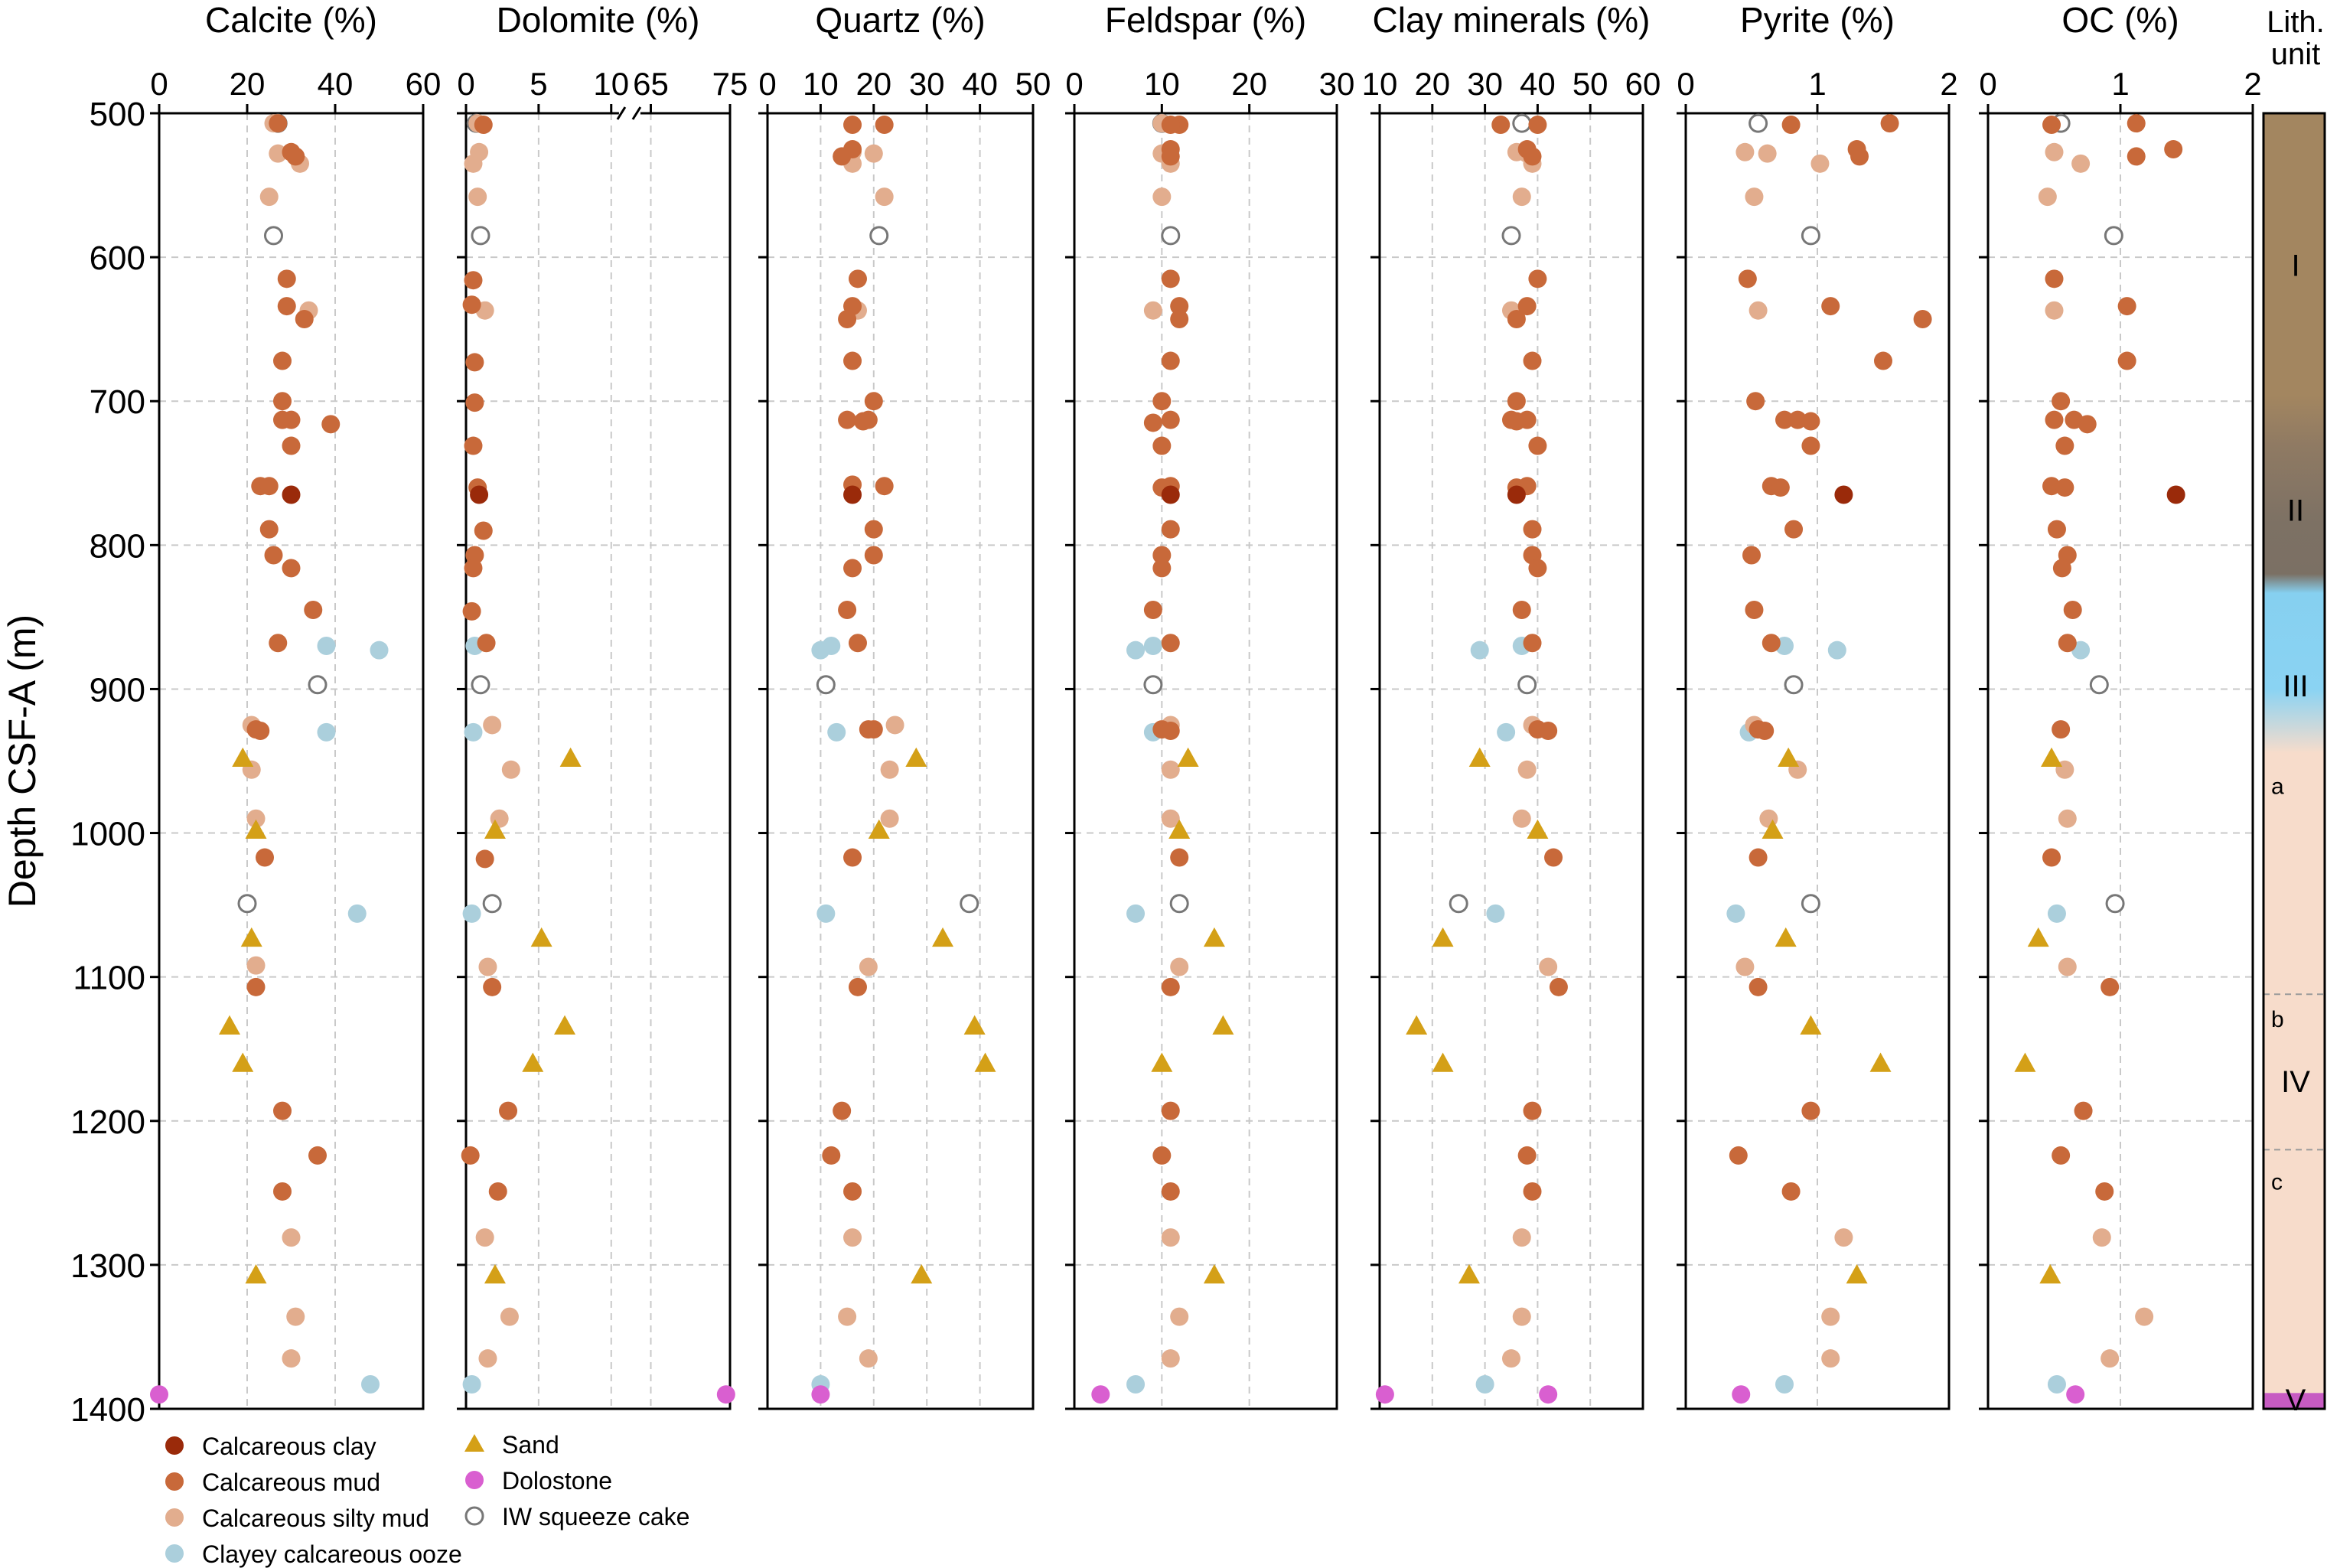 This screenshot has width=2327, height=1568. I want to click on panel-title: OC (%), so click(2120, 20).